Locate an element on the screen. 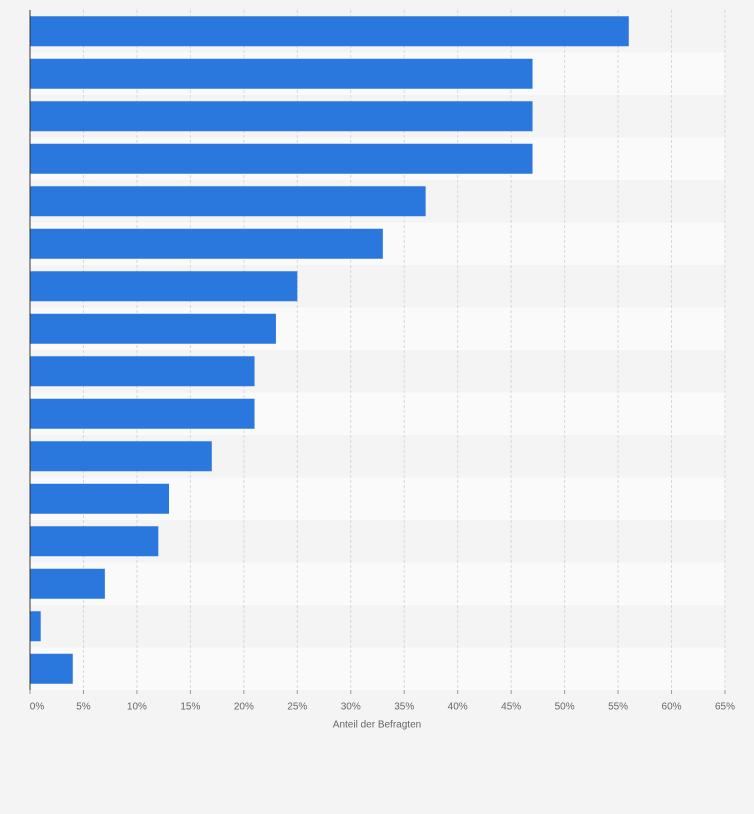  x-tick-label: 10% is located at coordinates (137, 707).